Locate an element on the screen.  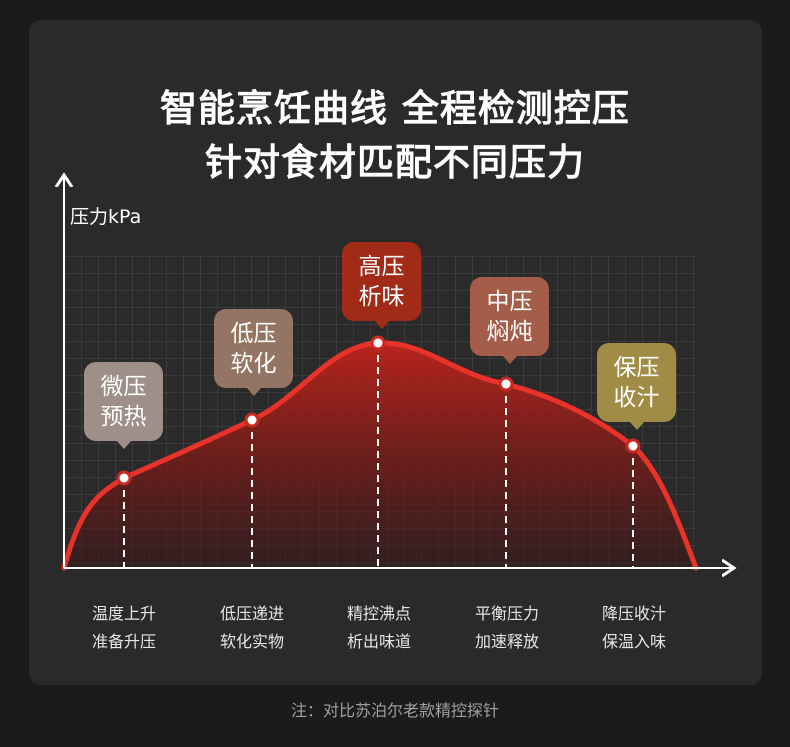
stage-desc-4-line1: 平衡压力 is located at coordinates (506, 613).